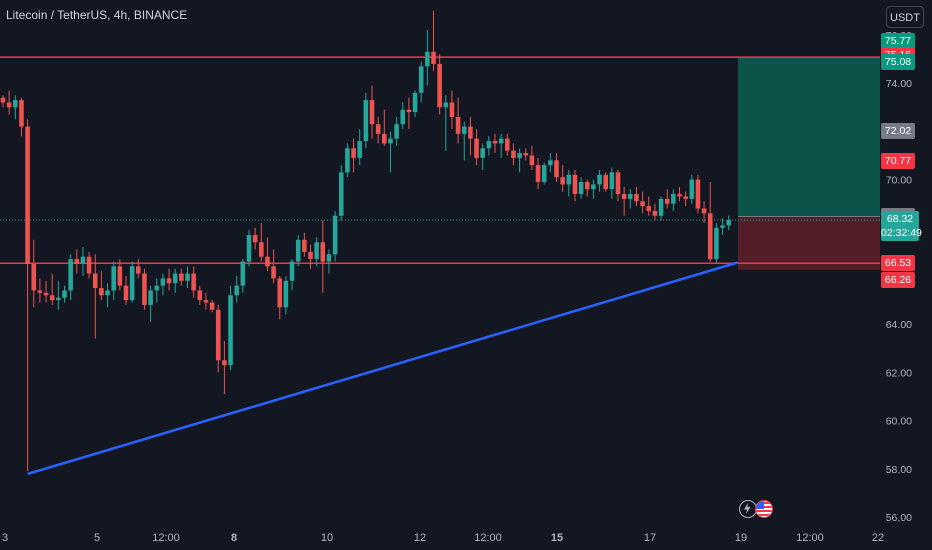  What do you see at coordinates (97, 15) in the screenshot?
I see `symbol-title: Litecoin / TetherUS, 4h, BINANCE` at bounding box center [97, 15].